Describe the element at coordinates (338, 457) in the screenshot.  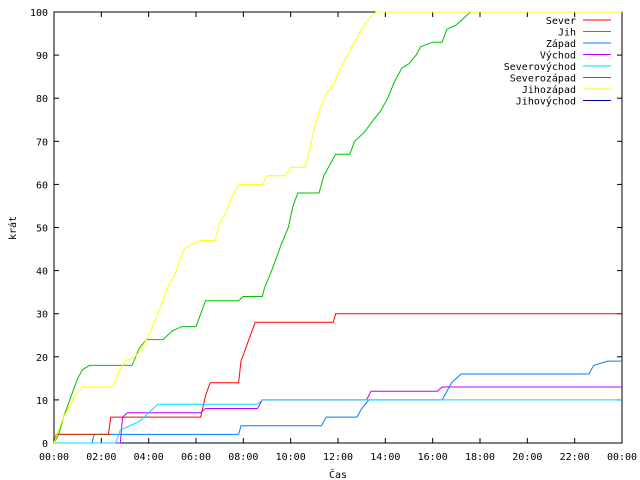
I see `x-tick-label: 12:00` at that location.